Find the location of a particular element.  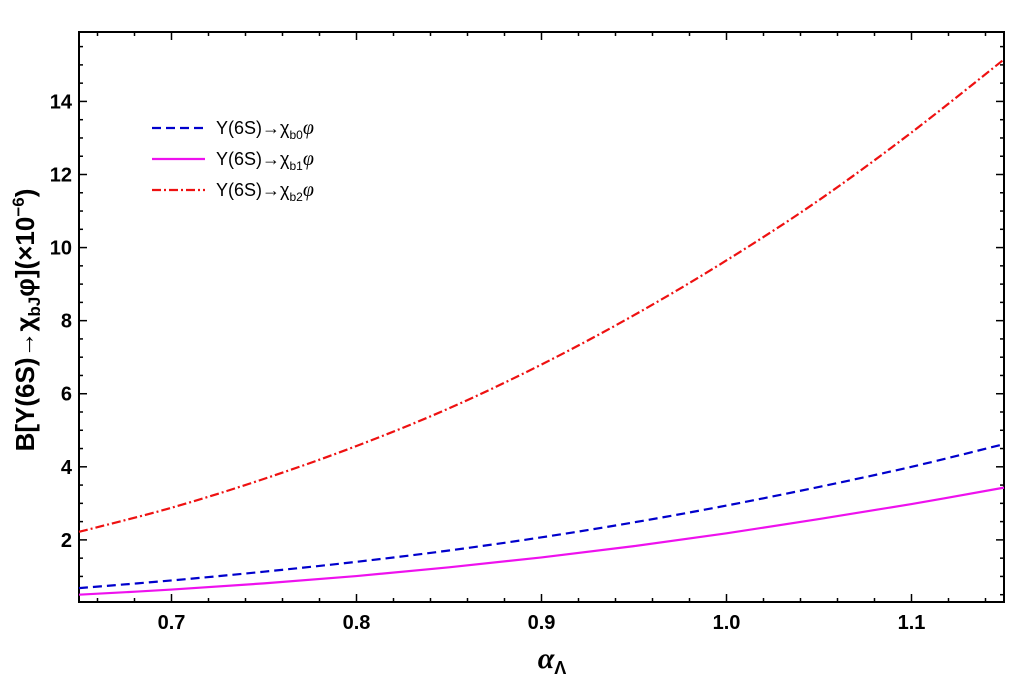

y-tick-label: 4 is located at coordinates (67, 468).